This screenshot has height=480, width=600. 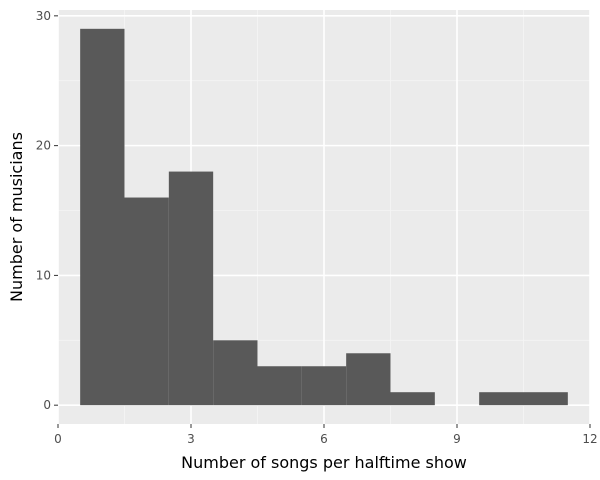 I want to click on y-tick-label: 20, so click(x=43, y=146).